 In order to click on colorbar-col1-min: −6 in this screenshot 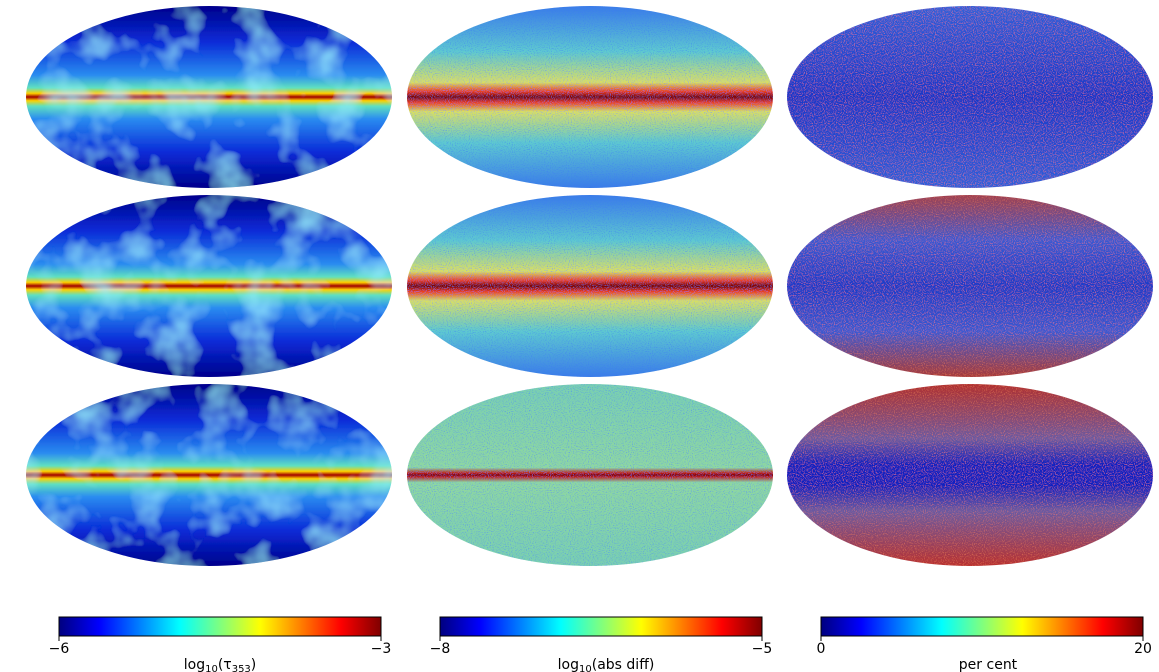, I will do `click(59, 649)`.